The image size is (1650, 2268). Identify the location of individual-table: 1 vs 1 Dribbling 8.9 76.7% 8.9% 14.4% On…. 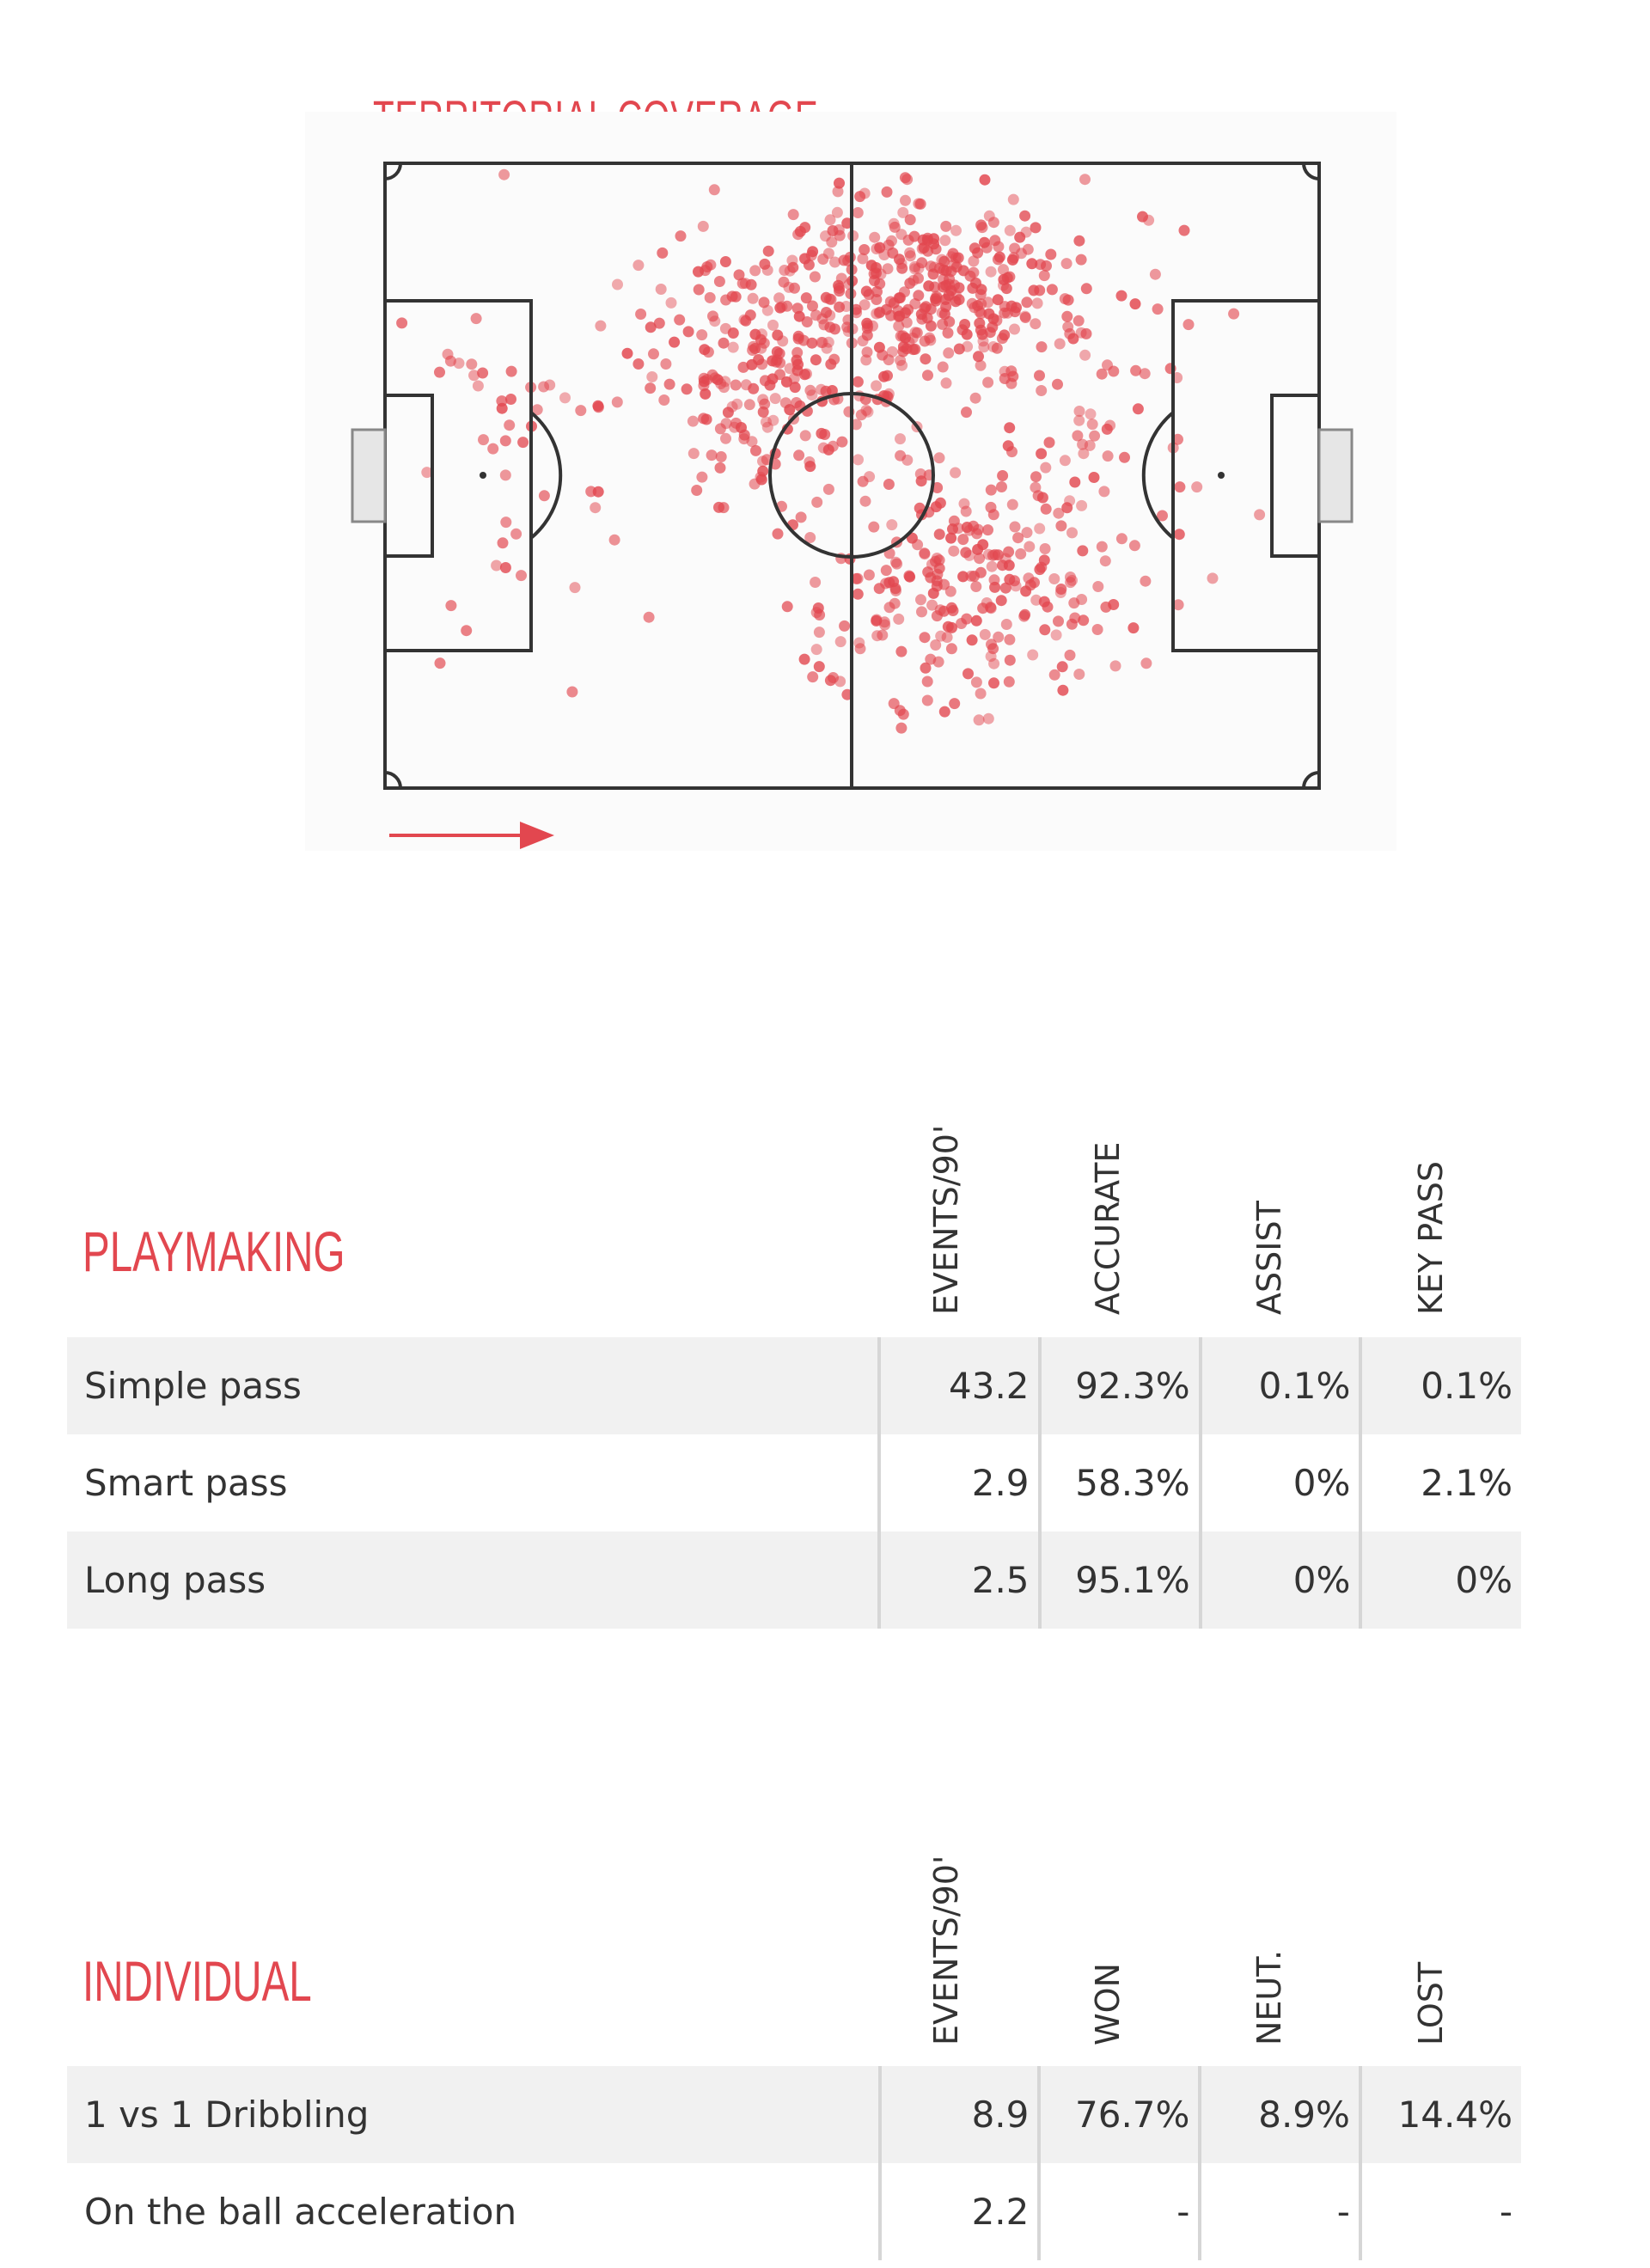
(794, 2163).